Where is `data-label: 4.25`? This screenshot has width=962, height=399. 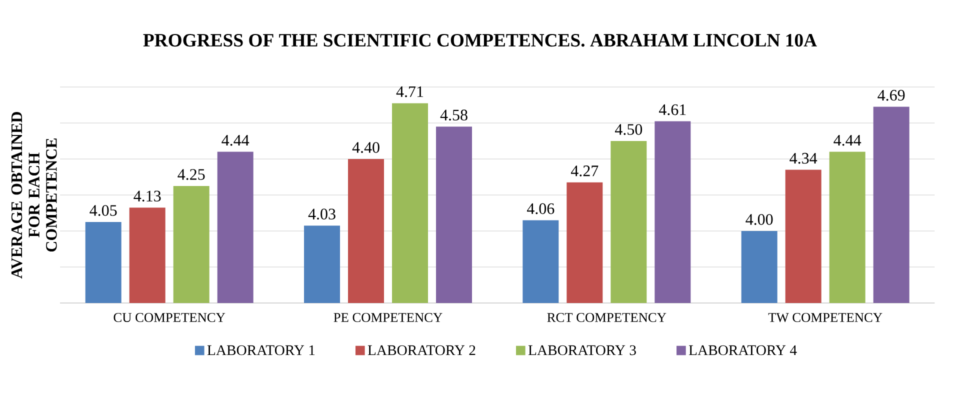 data-label: 4.25 is located at coordinates (191, 174).